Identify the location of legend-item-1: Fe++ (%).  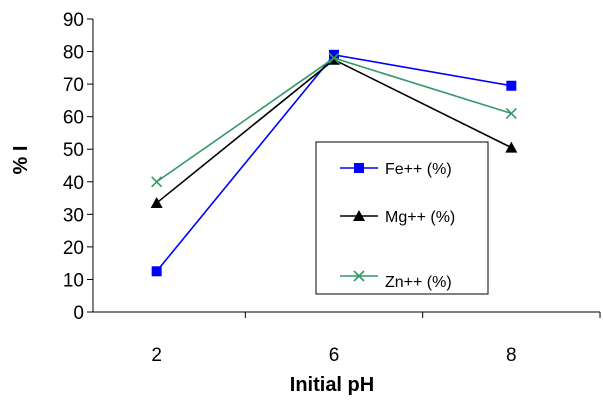
(396, 169).